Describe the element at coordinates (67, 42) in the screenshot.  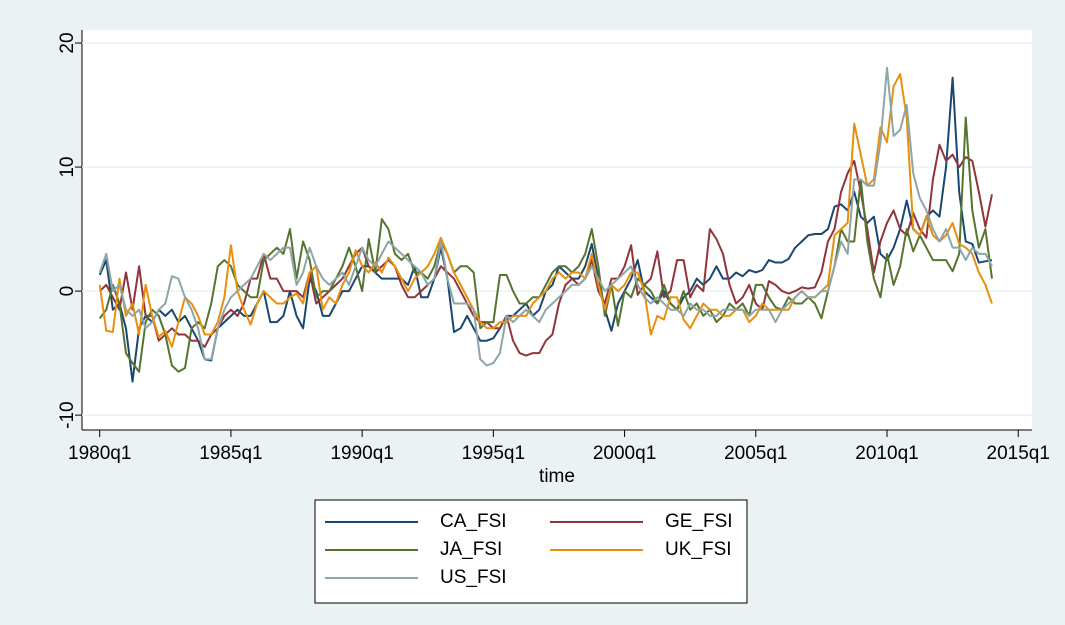
I see `y-tick-label: 20` at that location.